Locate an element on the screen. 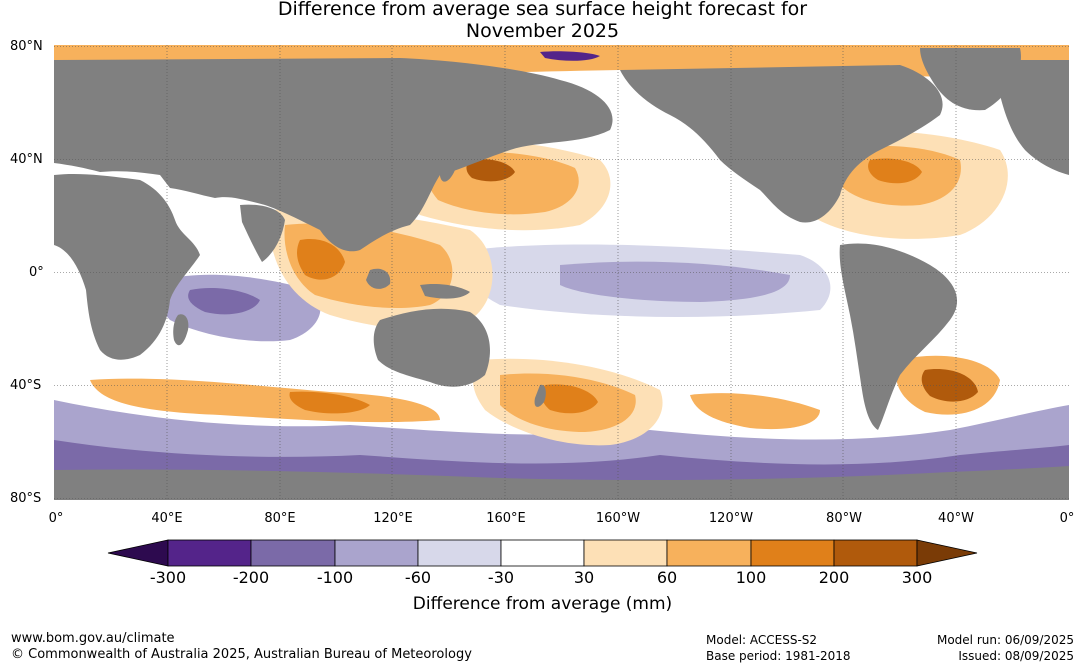 The image size is (1085, 667). lon-label-40w: 40°W is located at coordinates (956, 518).